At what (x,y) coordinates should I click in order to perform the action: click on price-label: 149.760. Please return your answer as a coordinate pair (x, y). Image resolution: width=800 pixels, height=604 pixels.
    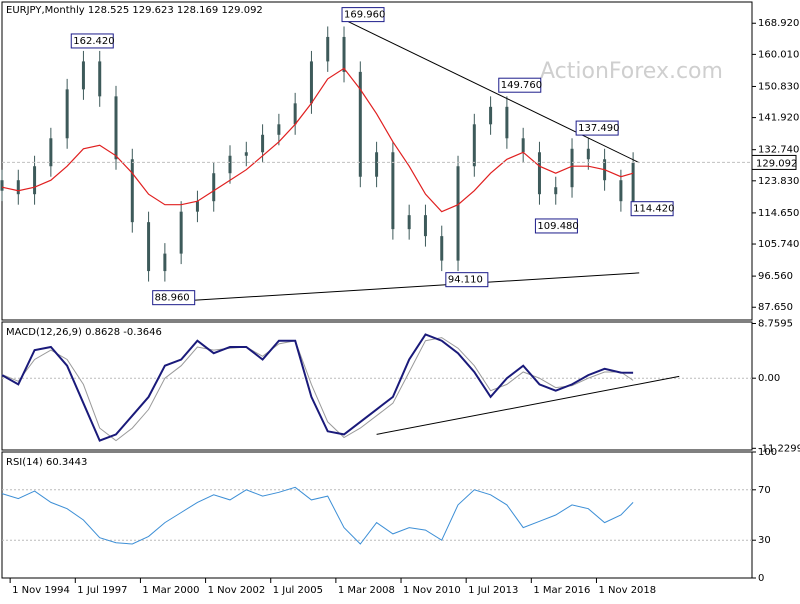
    Looking at the image, I should click on (521, 85).